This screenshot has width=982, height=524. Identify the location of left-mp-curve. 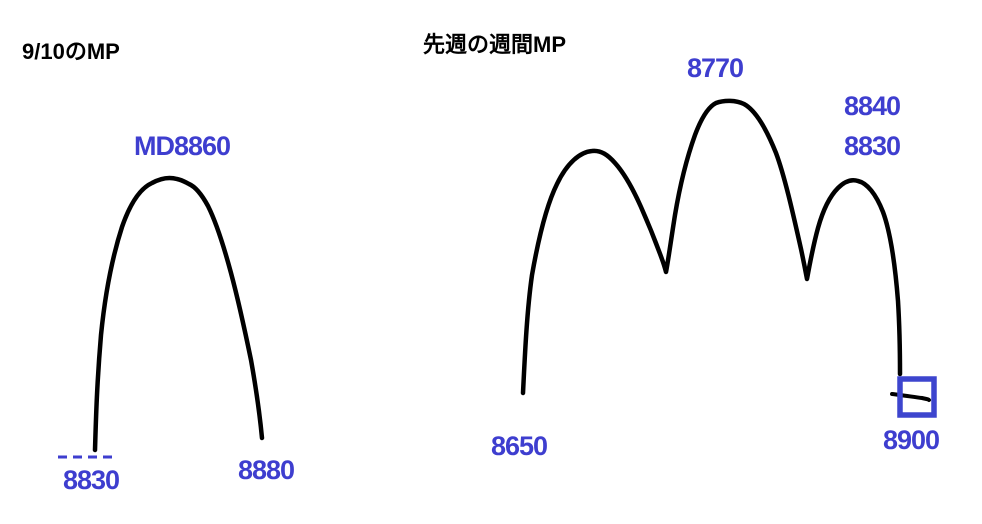
(178, 314).